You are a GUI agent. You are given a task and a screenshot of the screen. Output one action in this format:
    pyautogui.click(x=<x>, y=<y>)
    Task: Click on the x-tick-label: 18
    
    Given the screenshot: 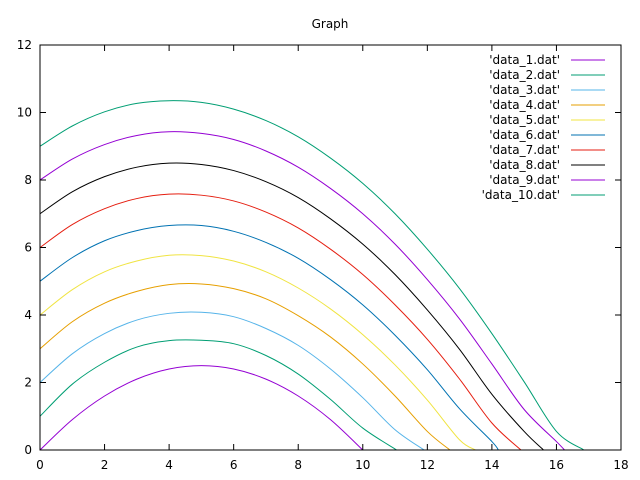 What is the action you would take?
    pyautogui.click(x=620, y=465)
    